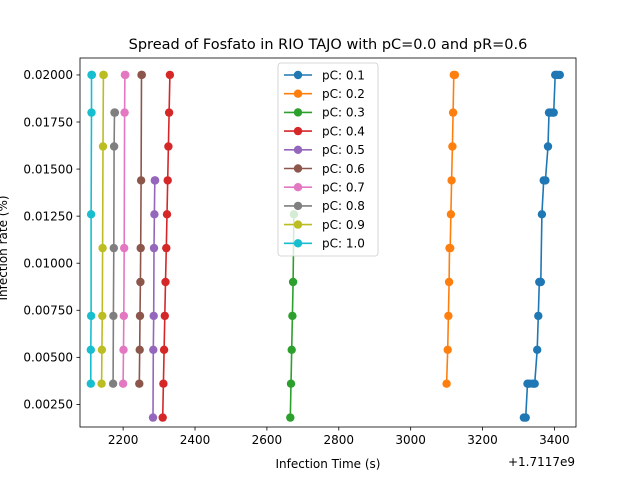 The height and width of the screenshot is (480, 640). I want to click on legend-label: pC: 0.8, so click(343, 206).